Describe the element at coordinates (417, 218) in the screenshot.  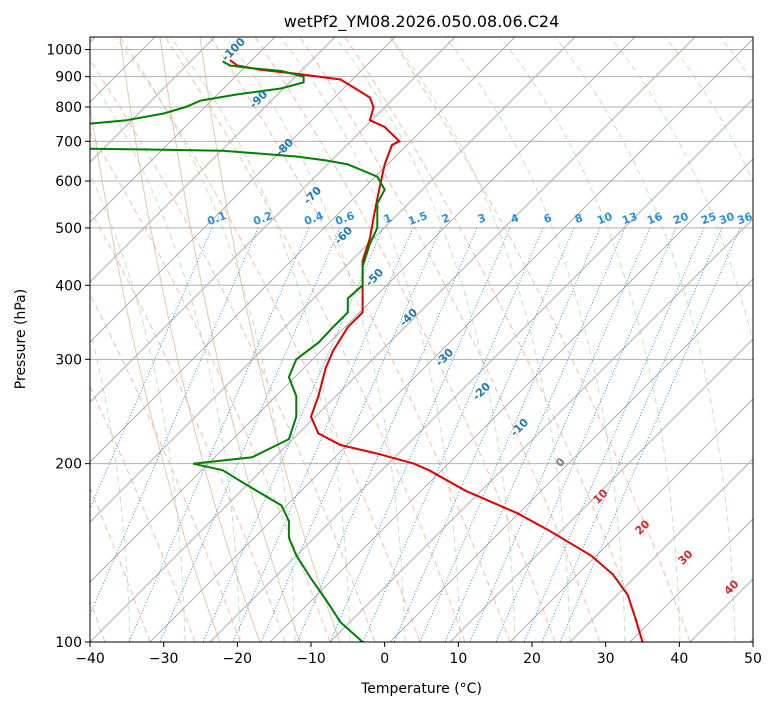
I see `mixing-ratio-label: 1.5` at that location.